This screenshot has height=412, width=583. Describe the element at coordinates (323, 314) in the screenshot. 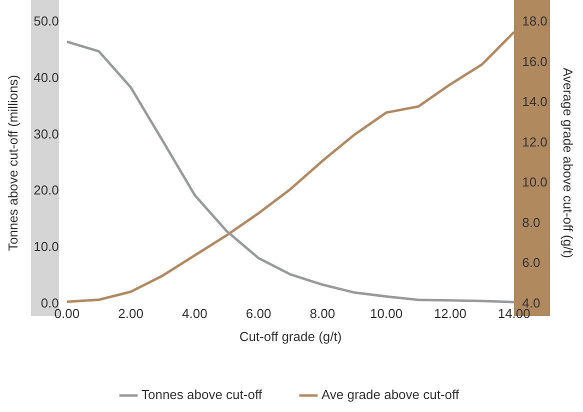

I see `x-tick-label: 8.00` at that location.